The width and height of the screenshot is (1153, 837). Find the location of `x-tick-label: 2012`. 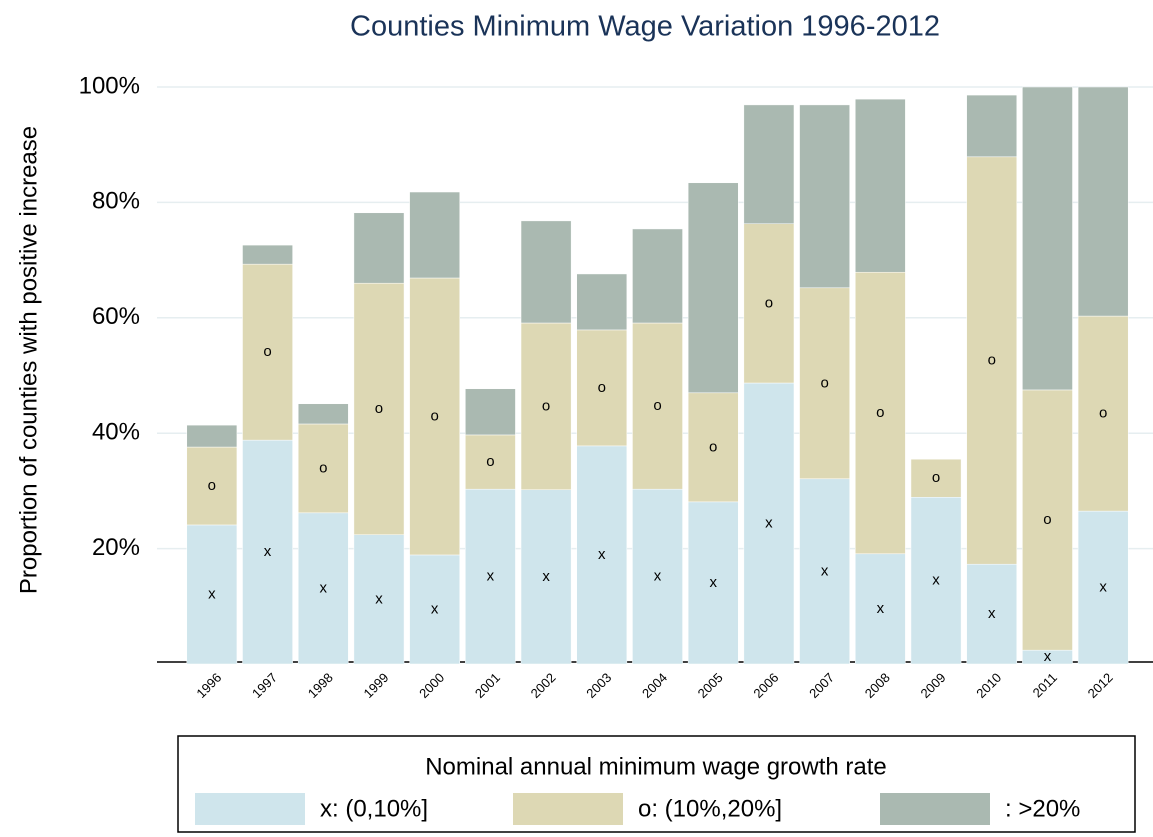

x-tick-label: 2012 is located at coordinates (1100, 685).